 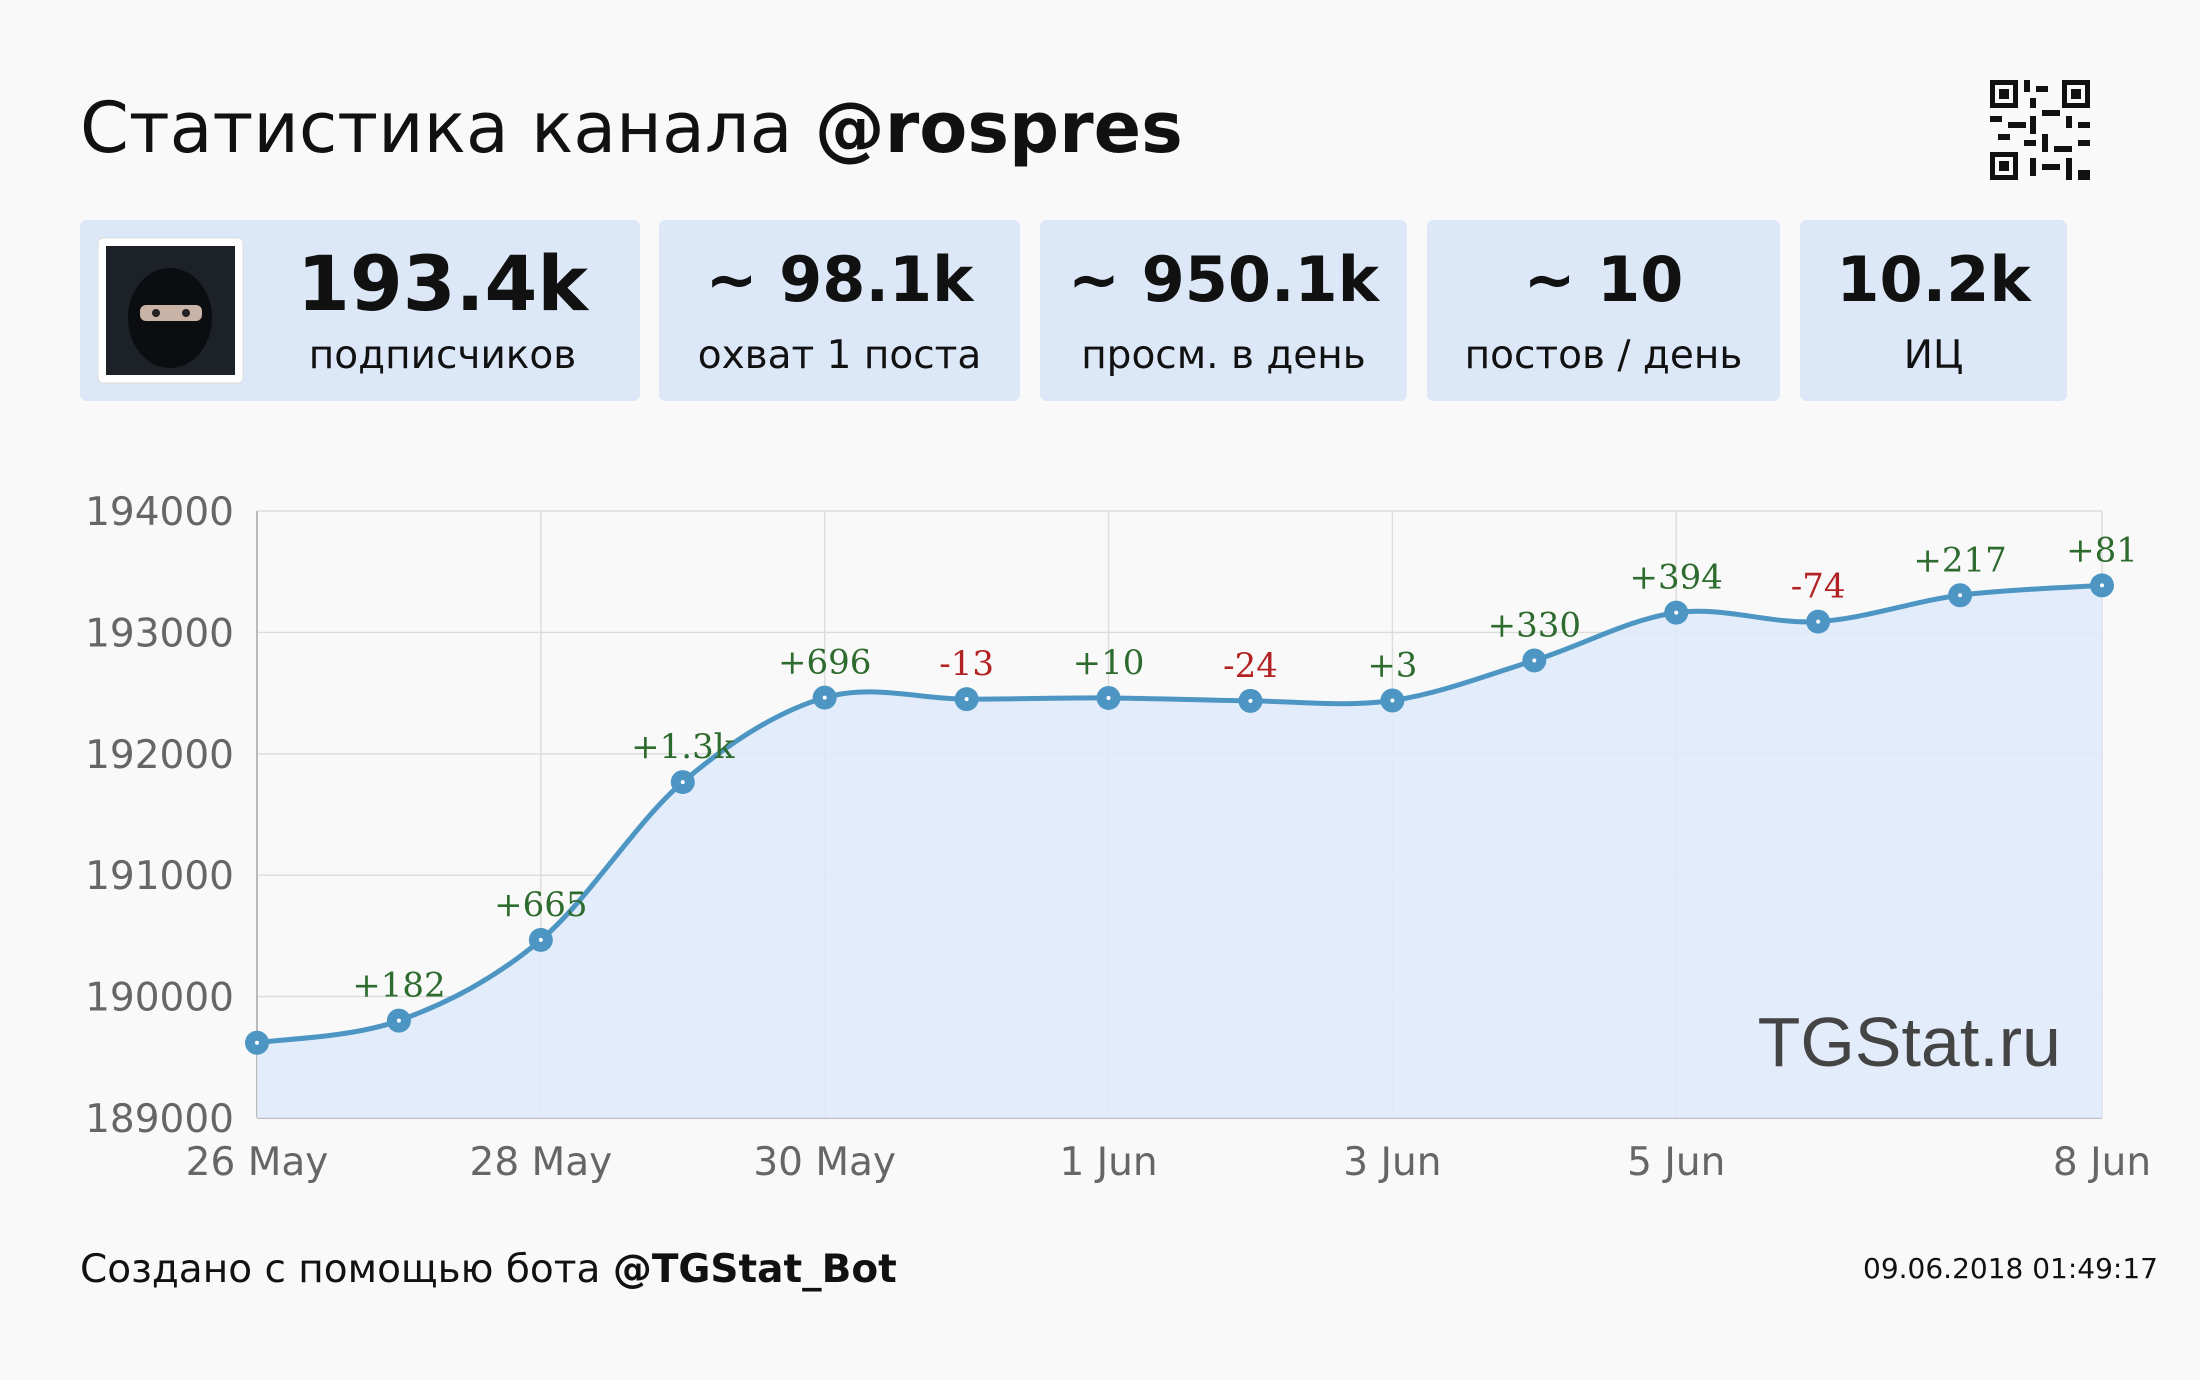 What do you see at coordinates (2010, 1268) in the screenshot?
I see `timestamp: 09.06.2018 01:49:17` at bounding box center [2010, 1268].